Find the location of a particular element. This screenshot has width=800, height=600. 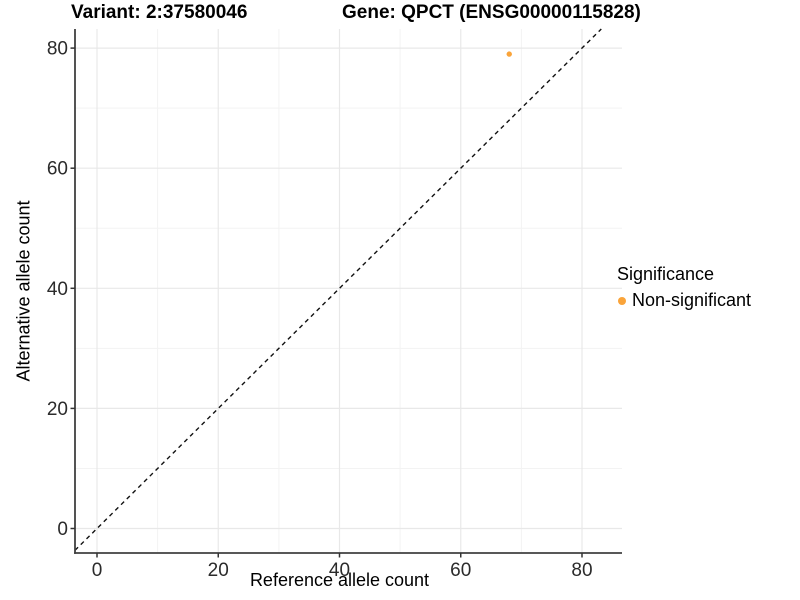

x-tick-label: 0 is located at coordinates (97, 570).